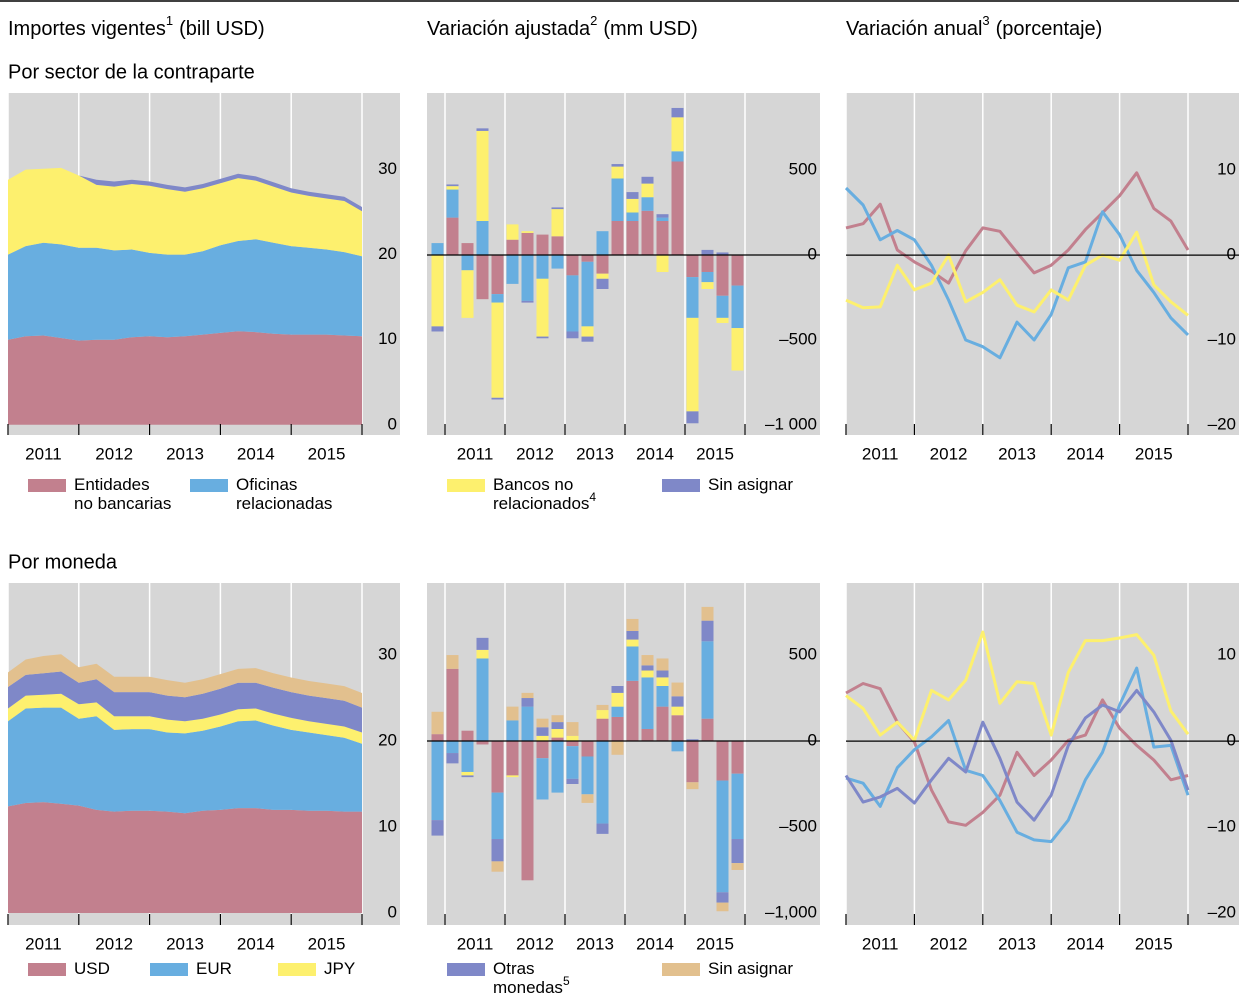 This screenshot has height=1003, width=1239. What do you see at coordinates (566, 981) in the screenshot?
I see `legend-label-sup: 5` at bounding box center [566, 981].